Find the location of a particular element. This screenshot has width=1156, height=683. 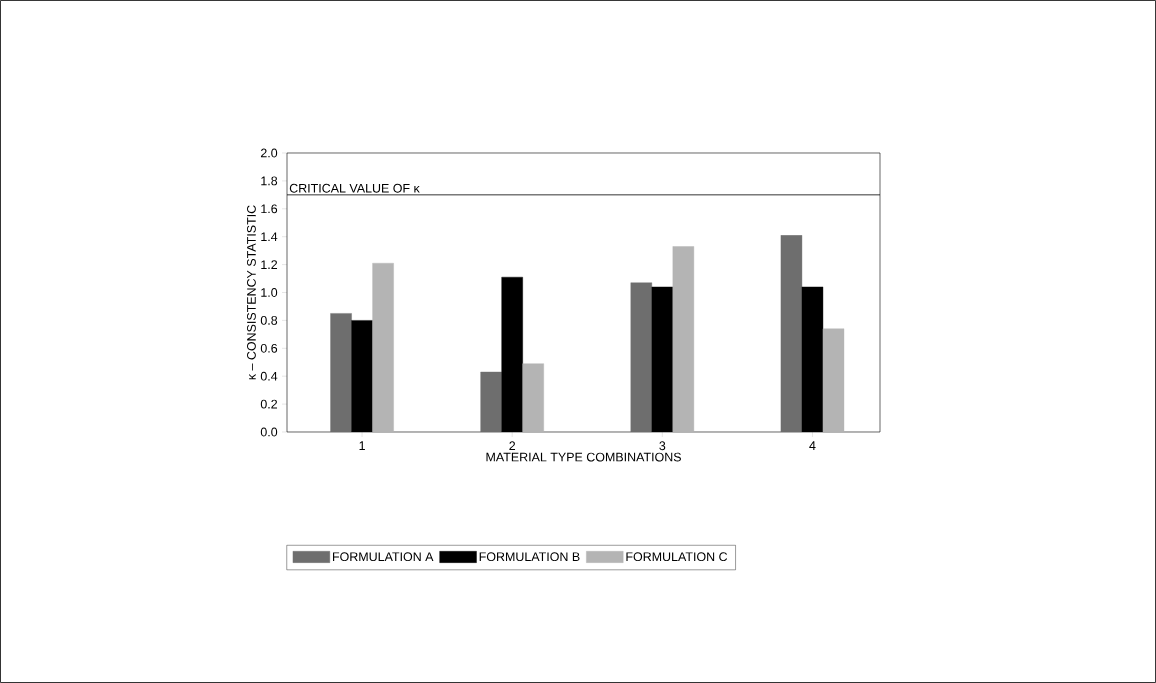

ref-line-label: CRITICAL VALUE OF κ is located at coordinates (354, 188).